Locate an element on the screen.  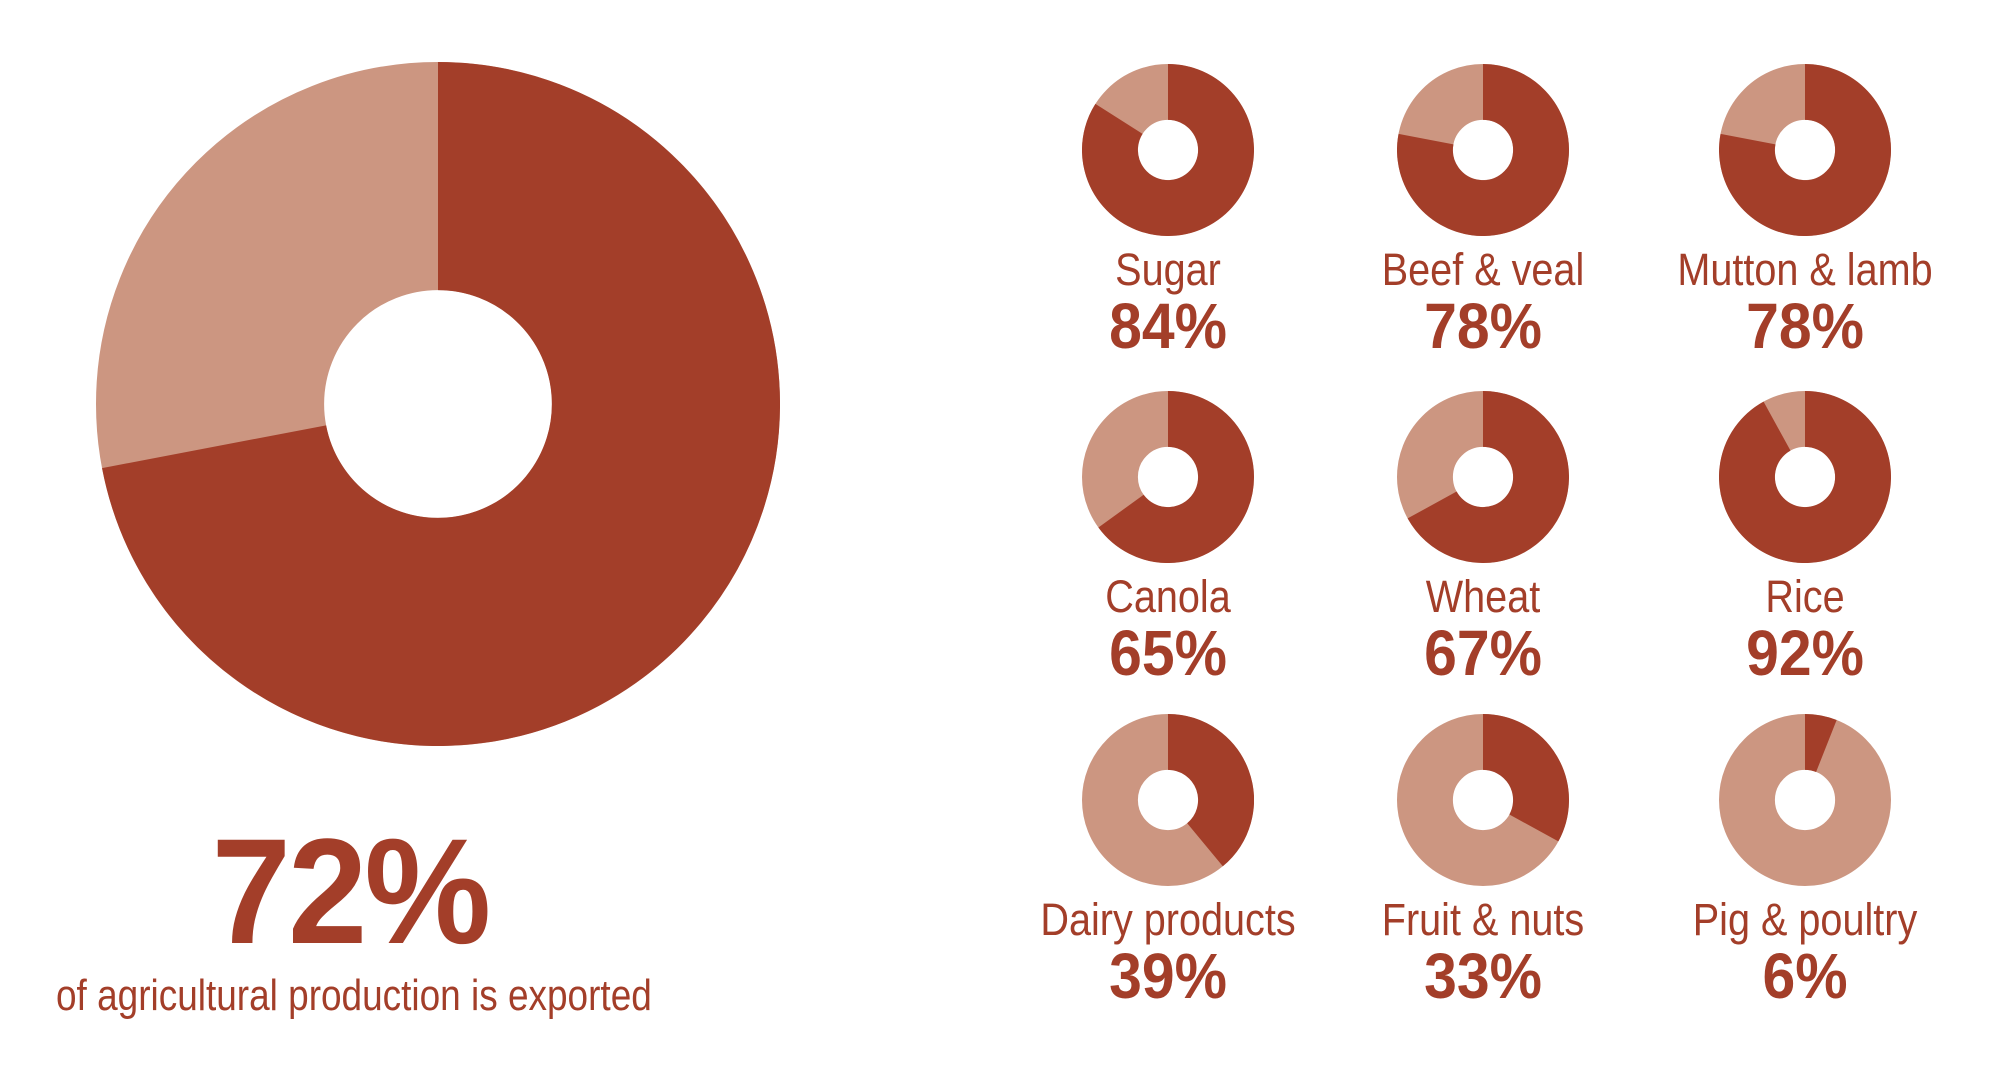
commodity-percentage: 84% is located at coordinates (1168, 325).